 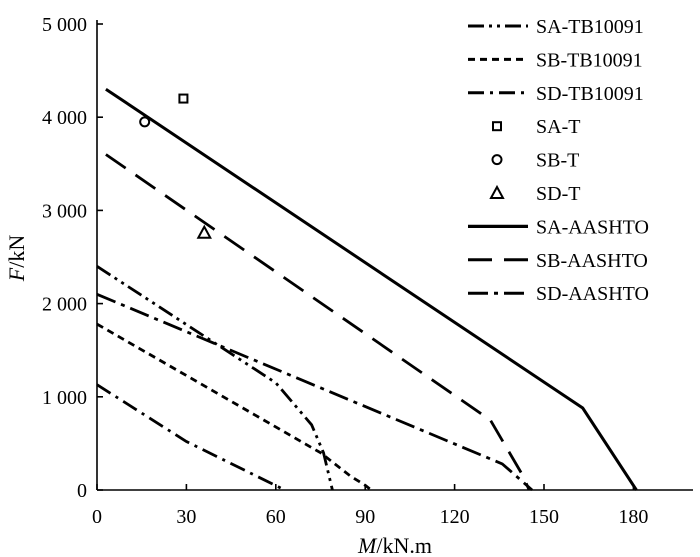 What do you see at coordinates (589, 60) in the screenshot?
I see `legend-label-sb-tb10091: SB-TB10091` at bounding box center [589, 60].